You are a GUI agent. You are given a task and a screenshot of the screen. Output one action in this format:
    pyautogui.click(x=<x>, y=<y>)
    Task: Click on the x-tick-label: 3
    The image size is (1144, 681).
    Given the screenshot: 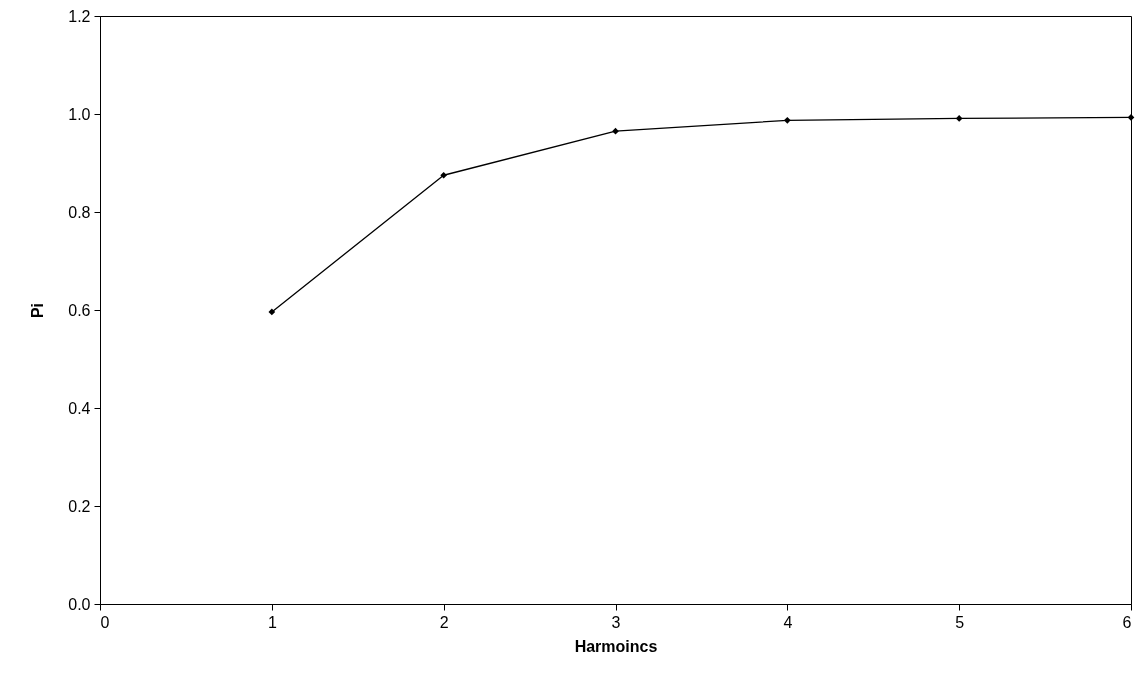 What is the action you would take?
    pyautogui.click(x=616, y=622)
    